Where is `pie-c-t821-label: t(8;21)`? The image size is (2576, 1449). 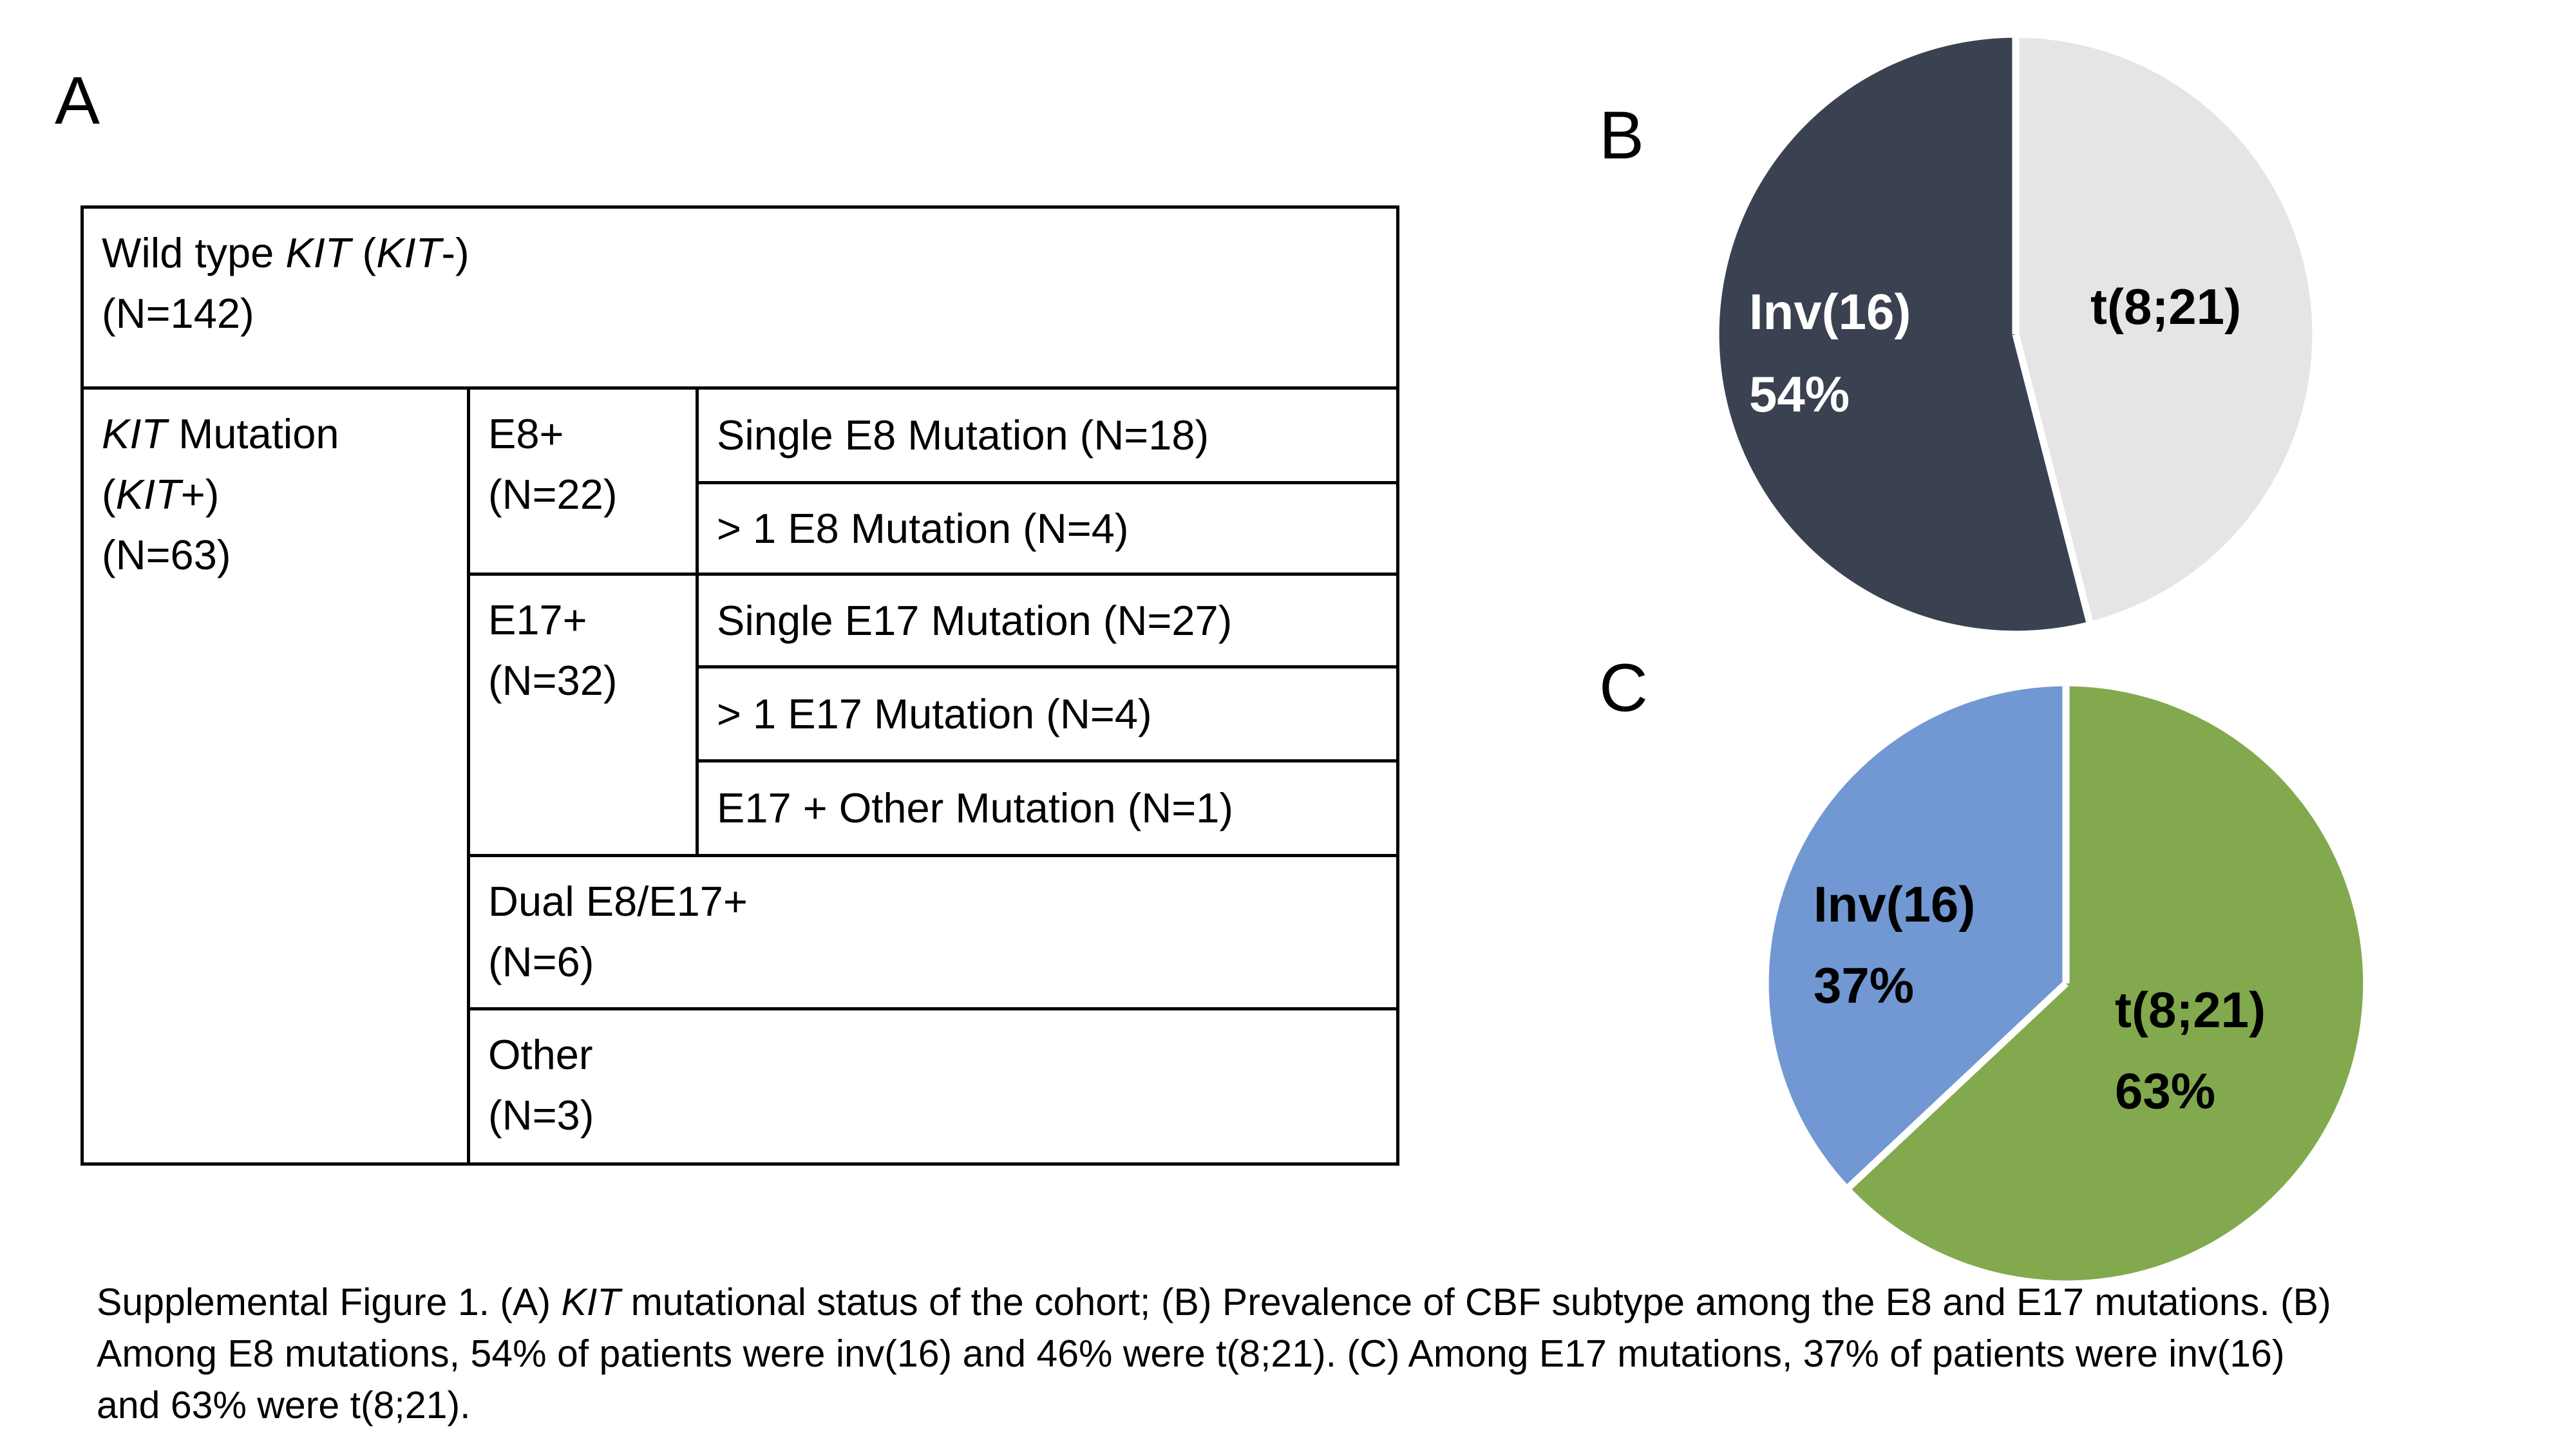 pie-c-t821-label: t(8;21) is located at coordinates (2190, 1009).